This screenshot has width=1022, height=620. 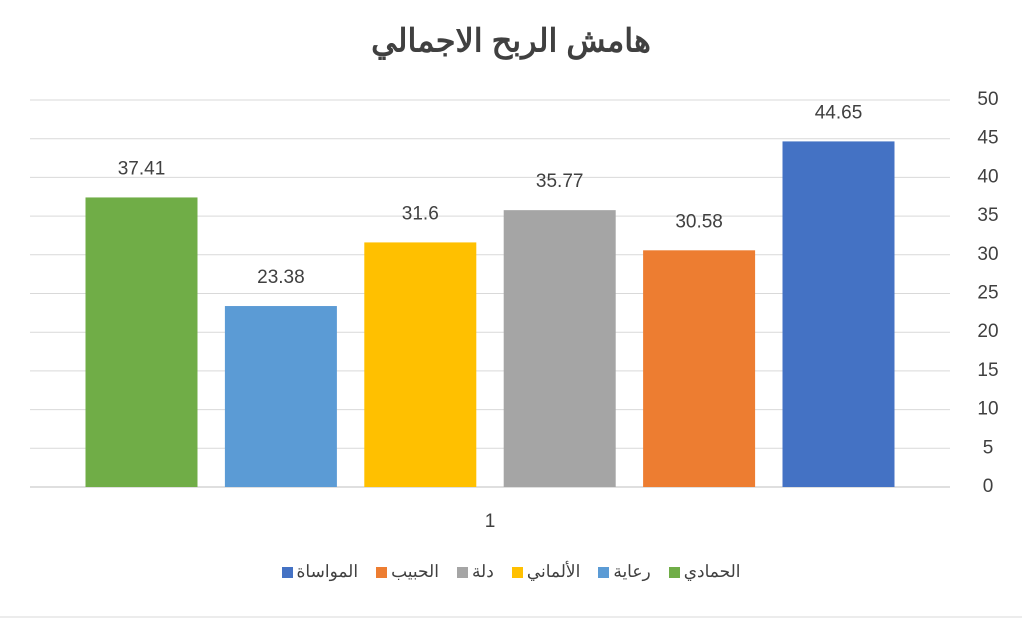 What do you see at coordinates (988, 447) in the screenshot?
I see `y-tick-label: 5` at bounding box center [988, 447].